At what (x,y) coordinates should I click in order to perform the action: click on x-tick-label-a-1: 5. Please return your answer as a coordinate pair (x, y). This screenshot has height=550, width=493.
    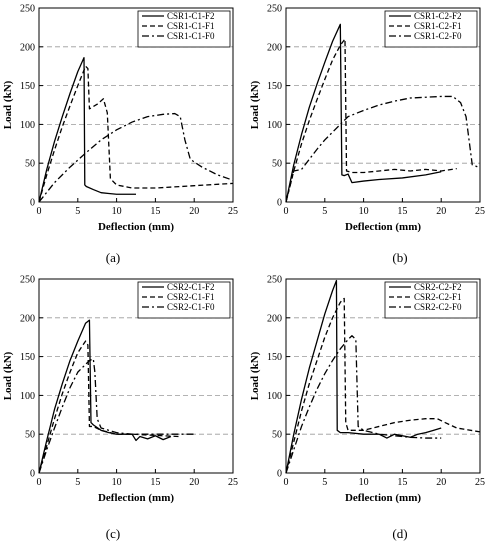
    Looking at the image, I should click on (77, 211).